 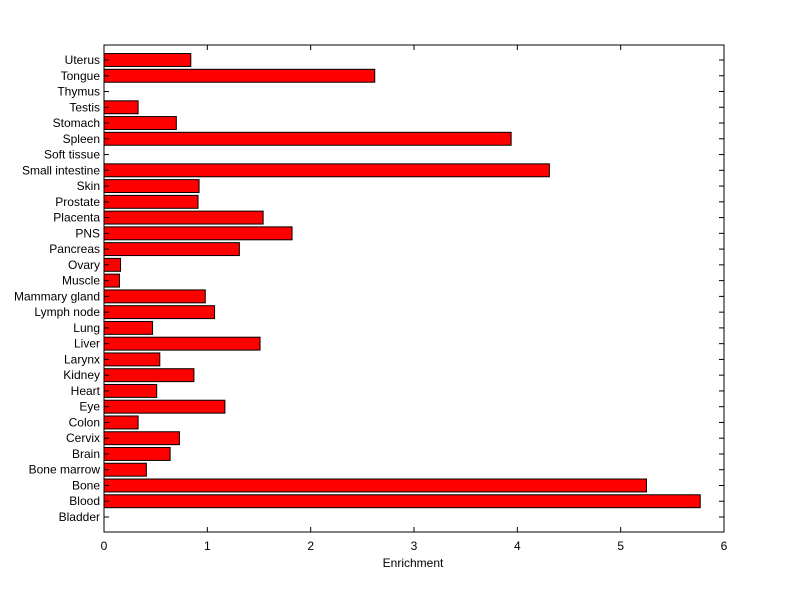 I want to click on y-tick-label: Skin, so click(x=88, y=186).